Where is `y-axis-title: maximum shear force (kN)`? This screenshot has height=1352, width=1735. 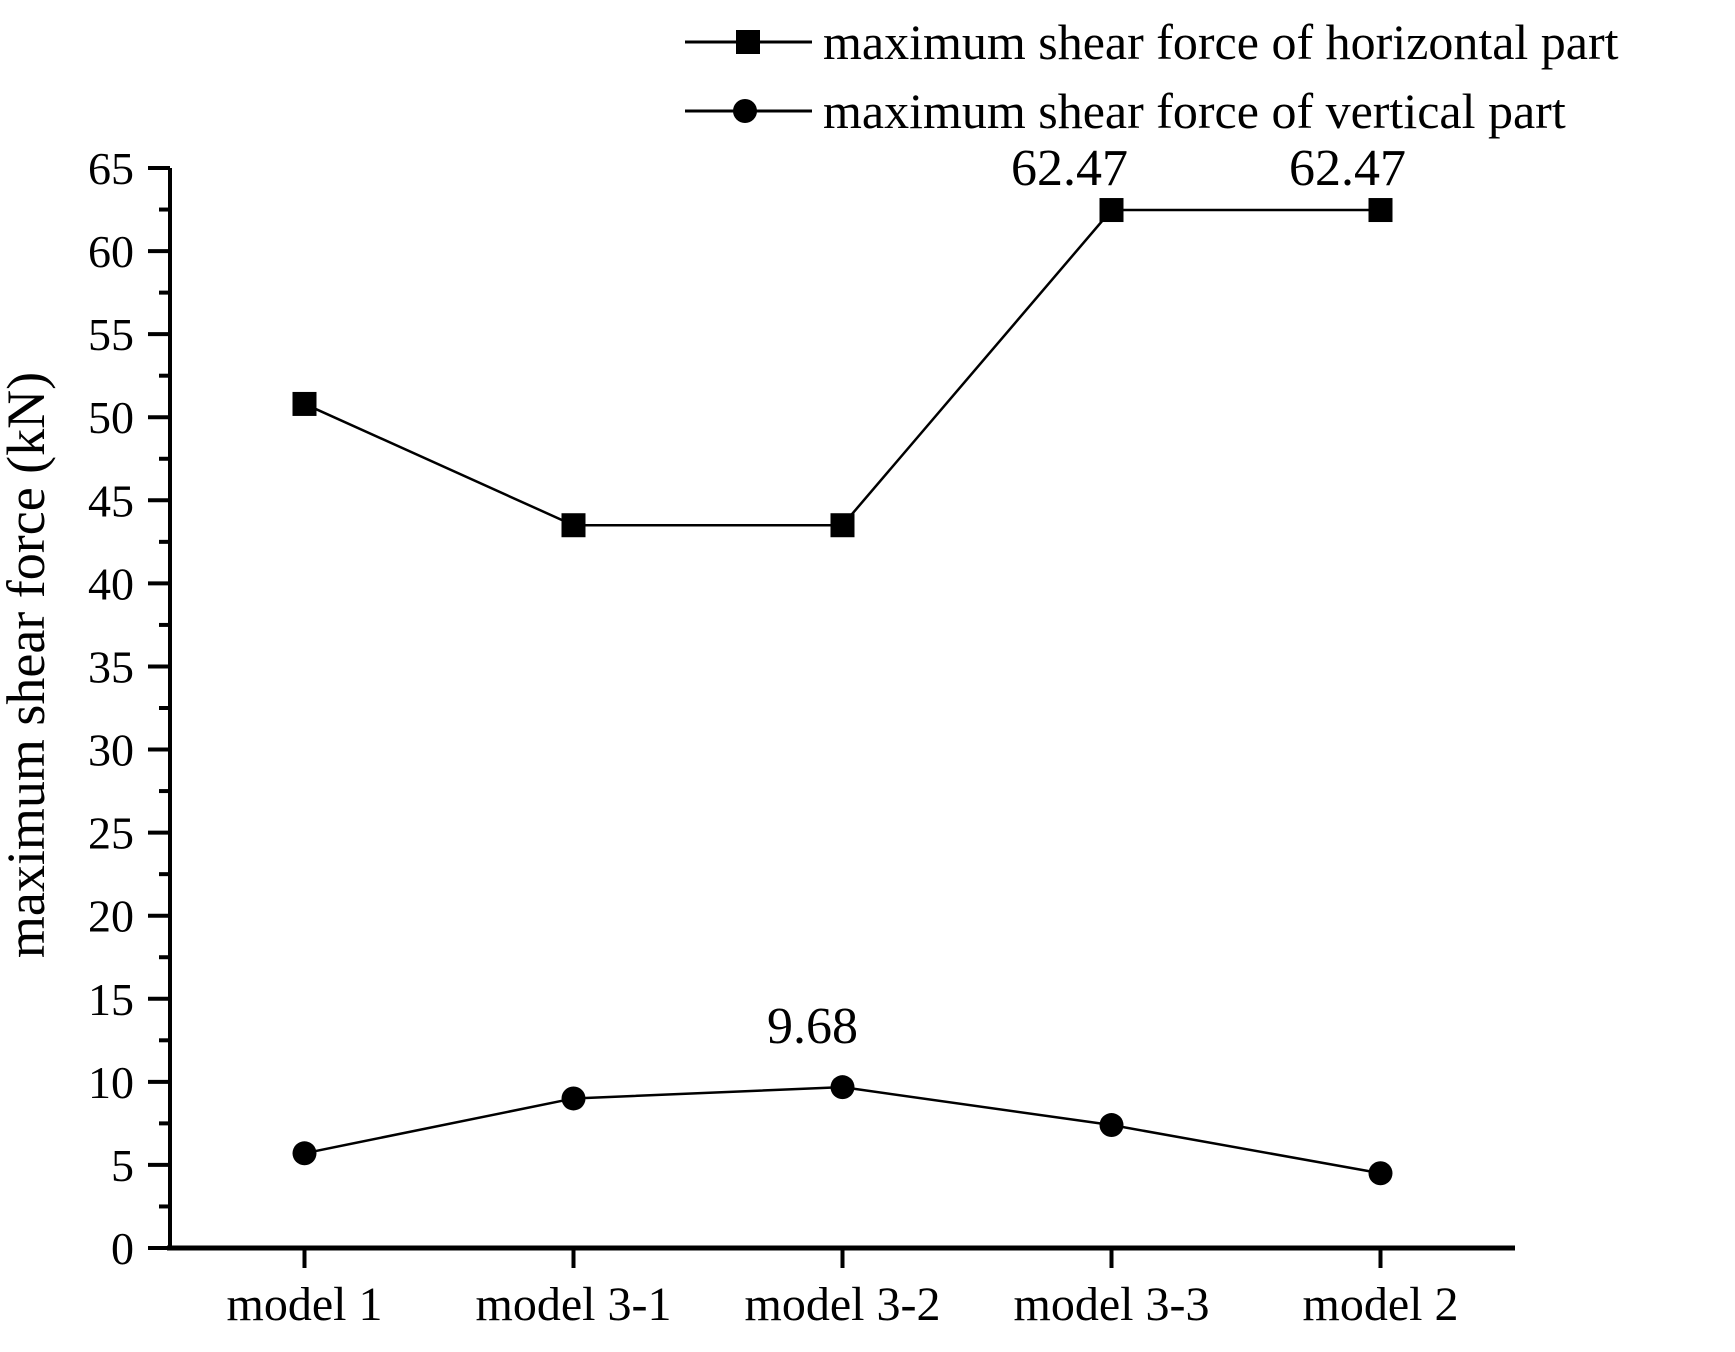 y-axis-title: maximum shear force (kN) is located at coordinates (28, 665).